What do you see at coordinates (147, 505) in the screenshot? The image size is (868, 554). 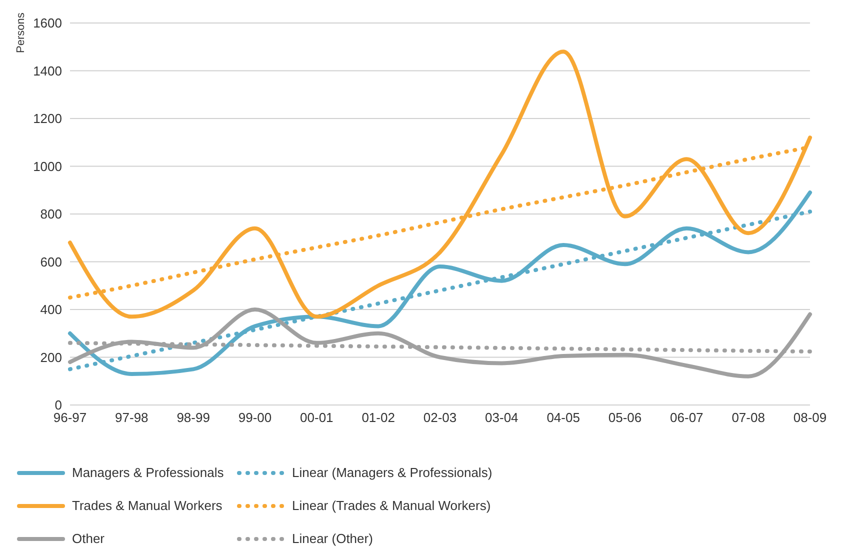 I see `legend-label: Trades & Manual Workers` at bounding box center [147, 505].